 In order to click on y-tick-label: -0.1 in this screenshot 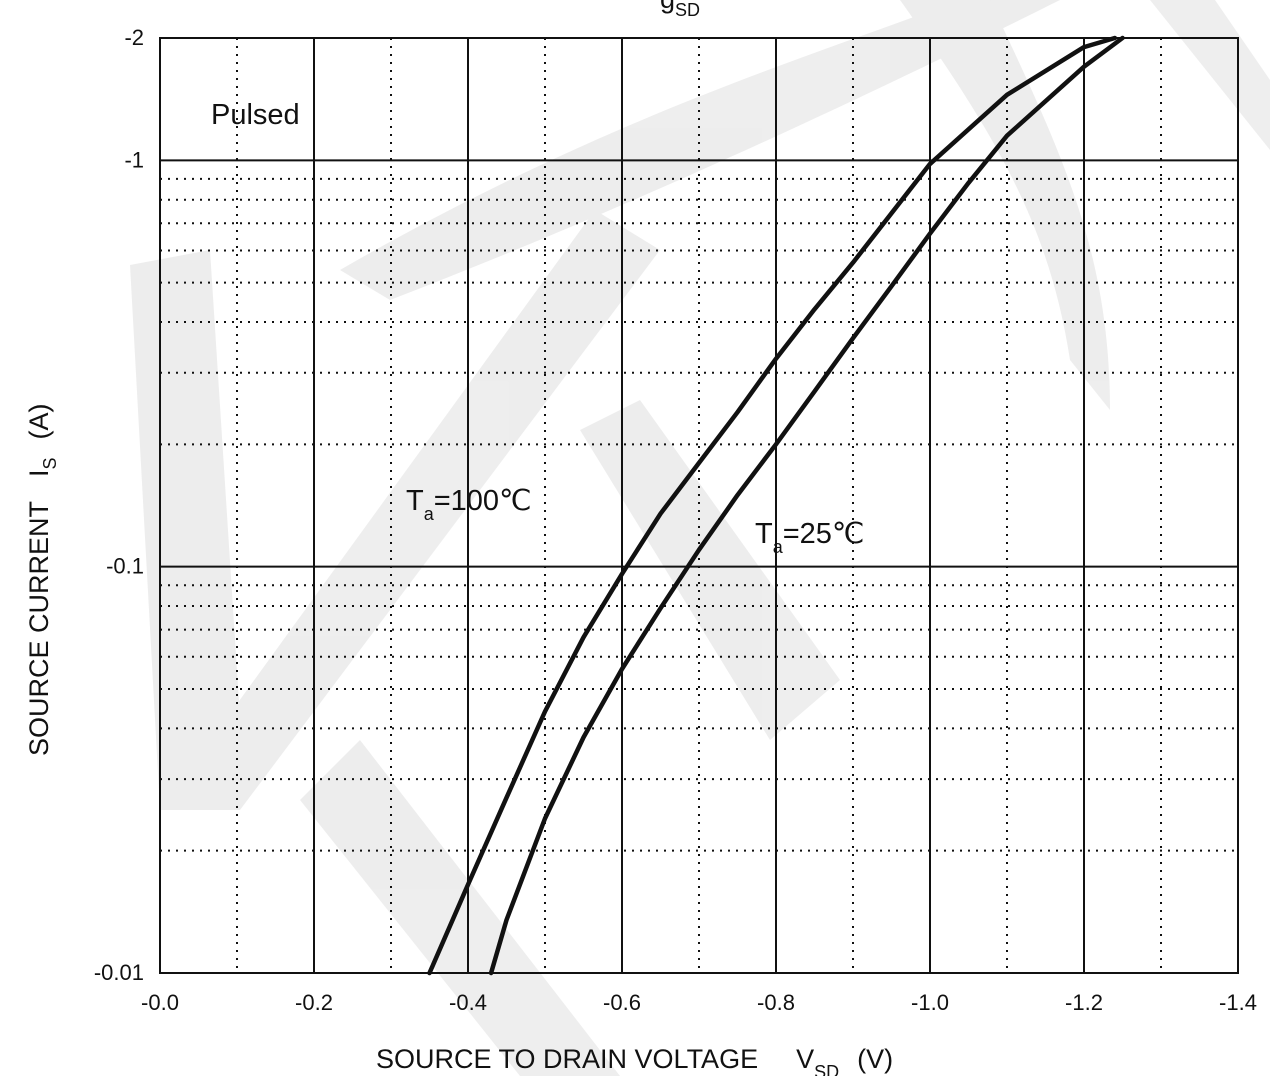, I will do `click(125, 566)`.